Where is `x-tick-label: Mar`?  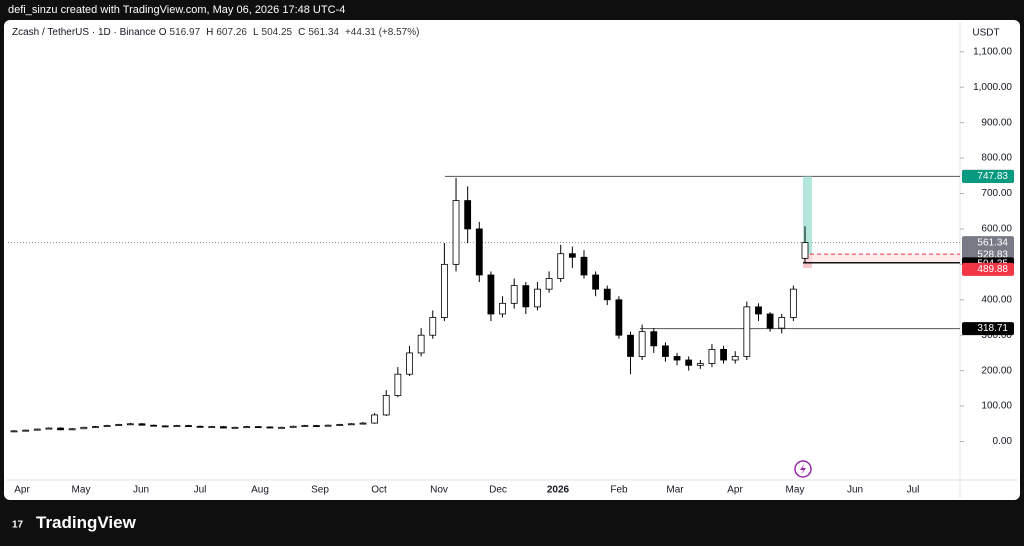 x-tick-label: Mar is located at coordinates (675, 490).